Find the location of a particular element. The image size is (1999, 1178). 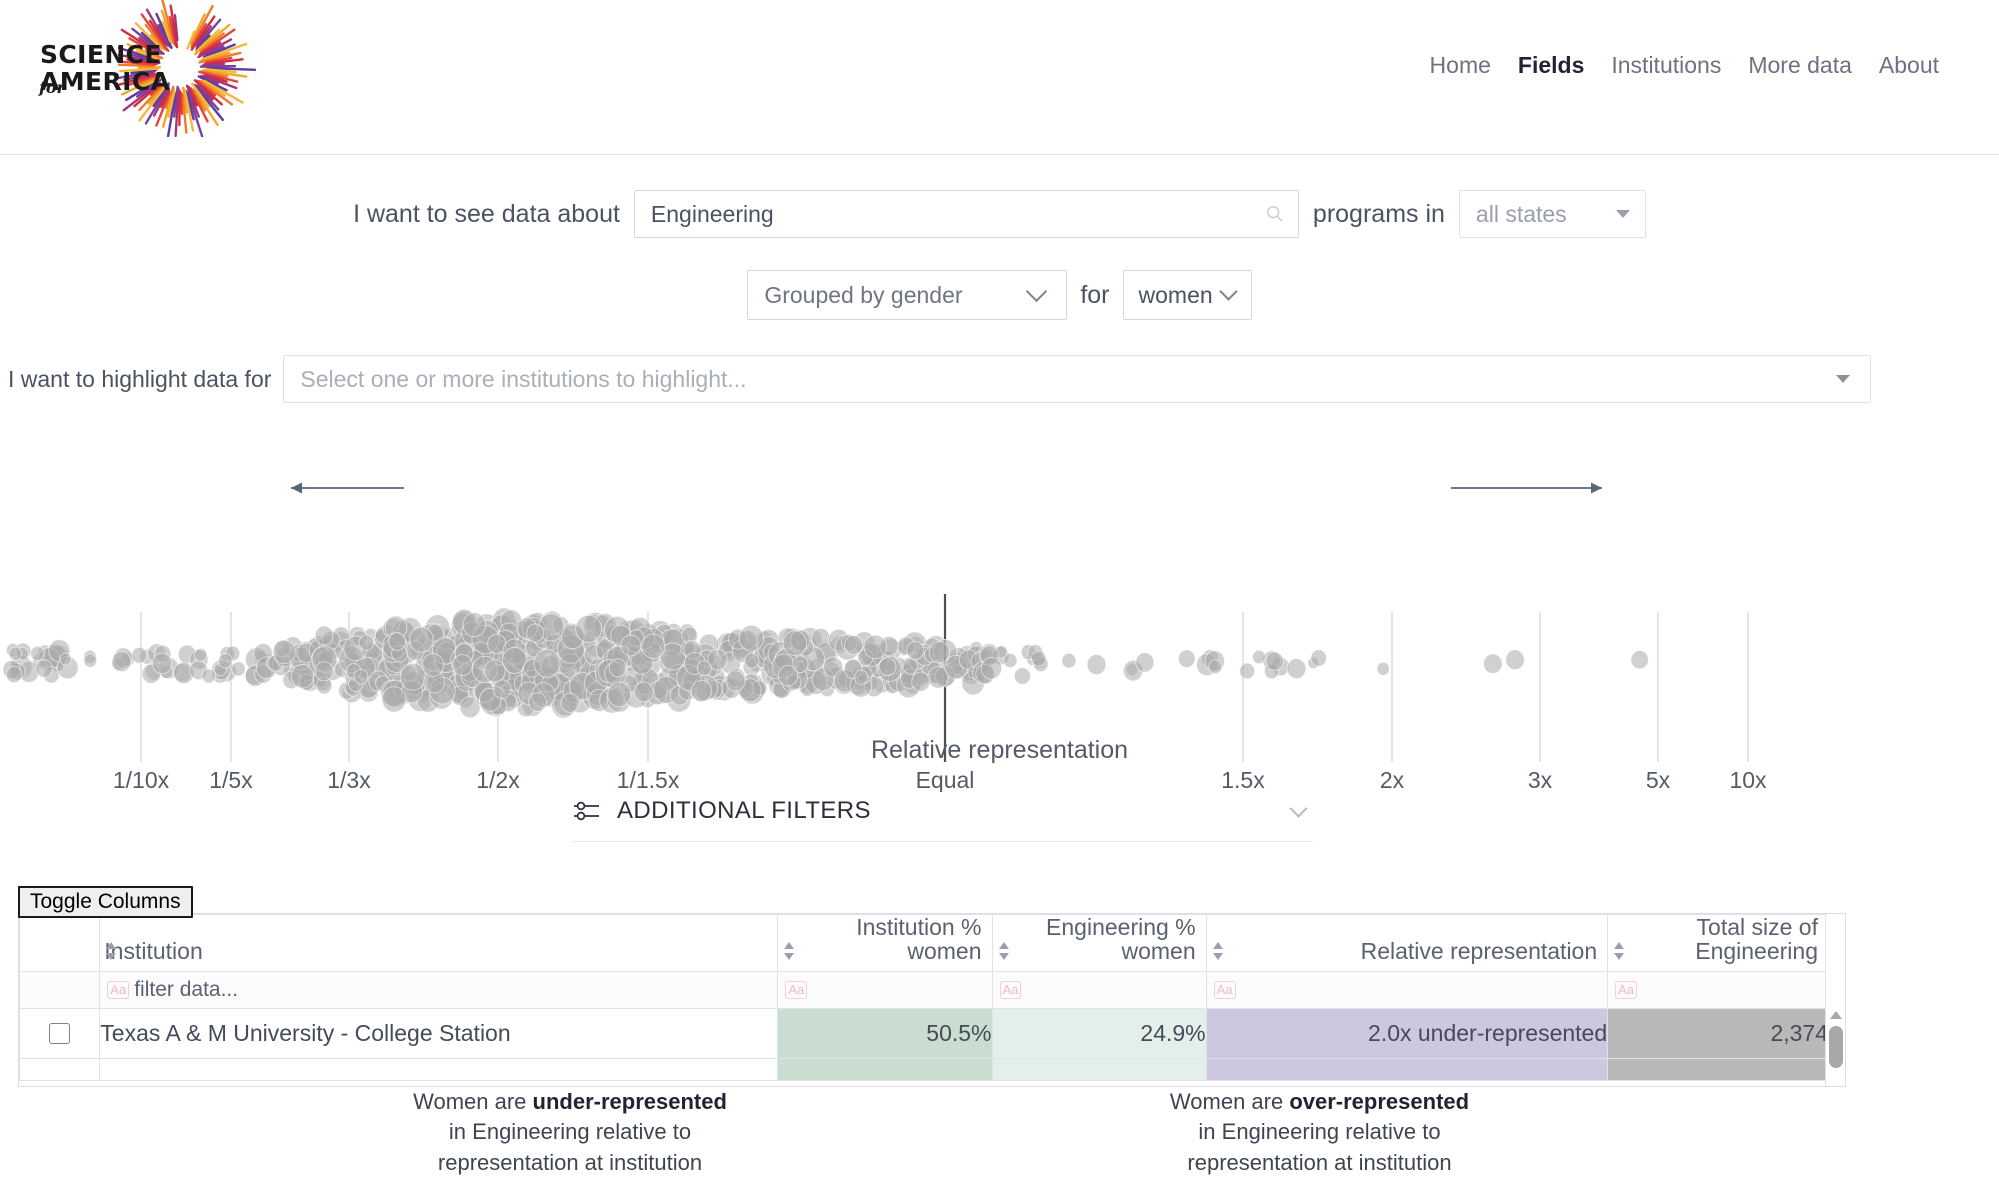

main-navigation: Home Fields Institutions More data About is located at coordinates (1684, 65).